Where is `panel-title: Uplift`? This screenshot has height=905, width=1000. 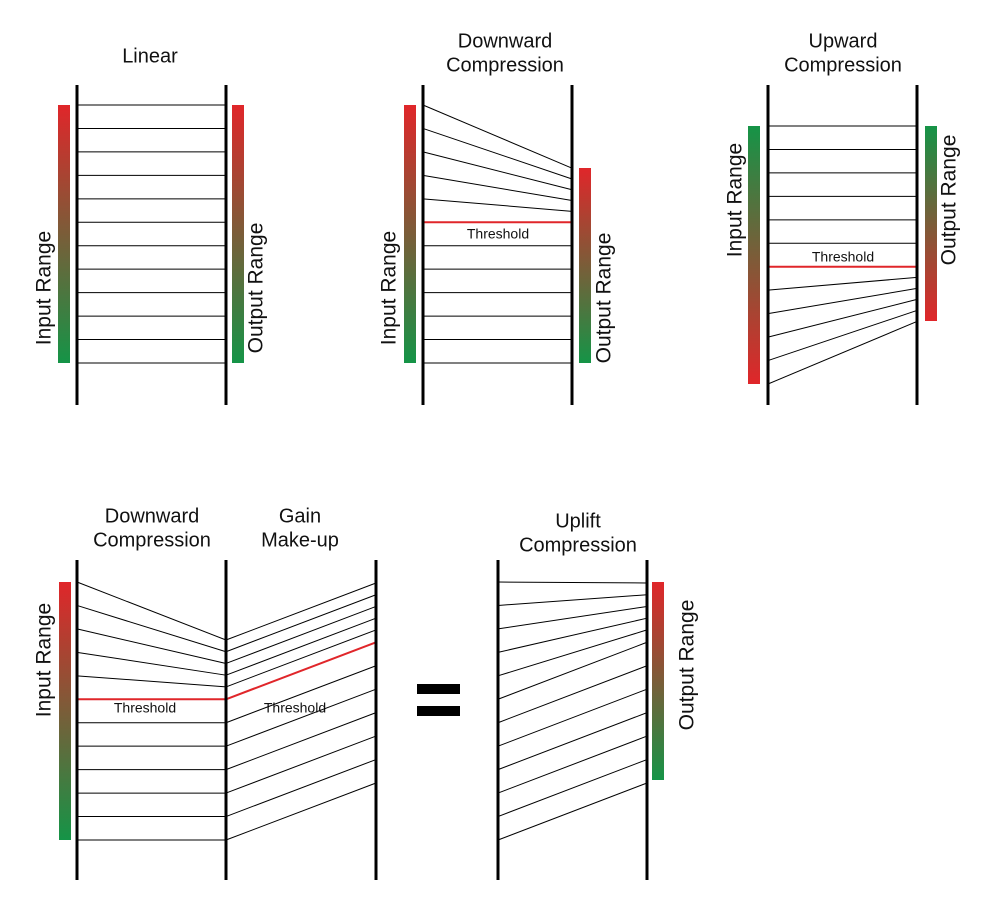
panel-title: Uplift is located at coordinates (578, 521).